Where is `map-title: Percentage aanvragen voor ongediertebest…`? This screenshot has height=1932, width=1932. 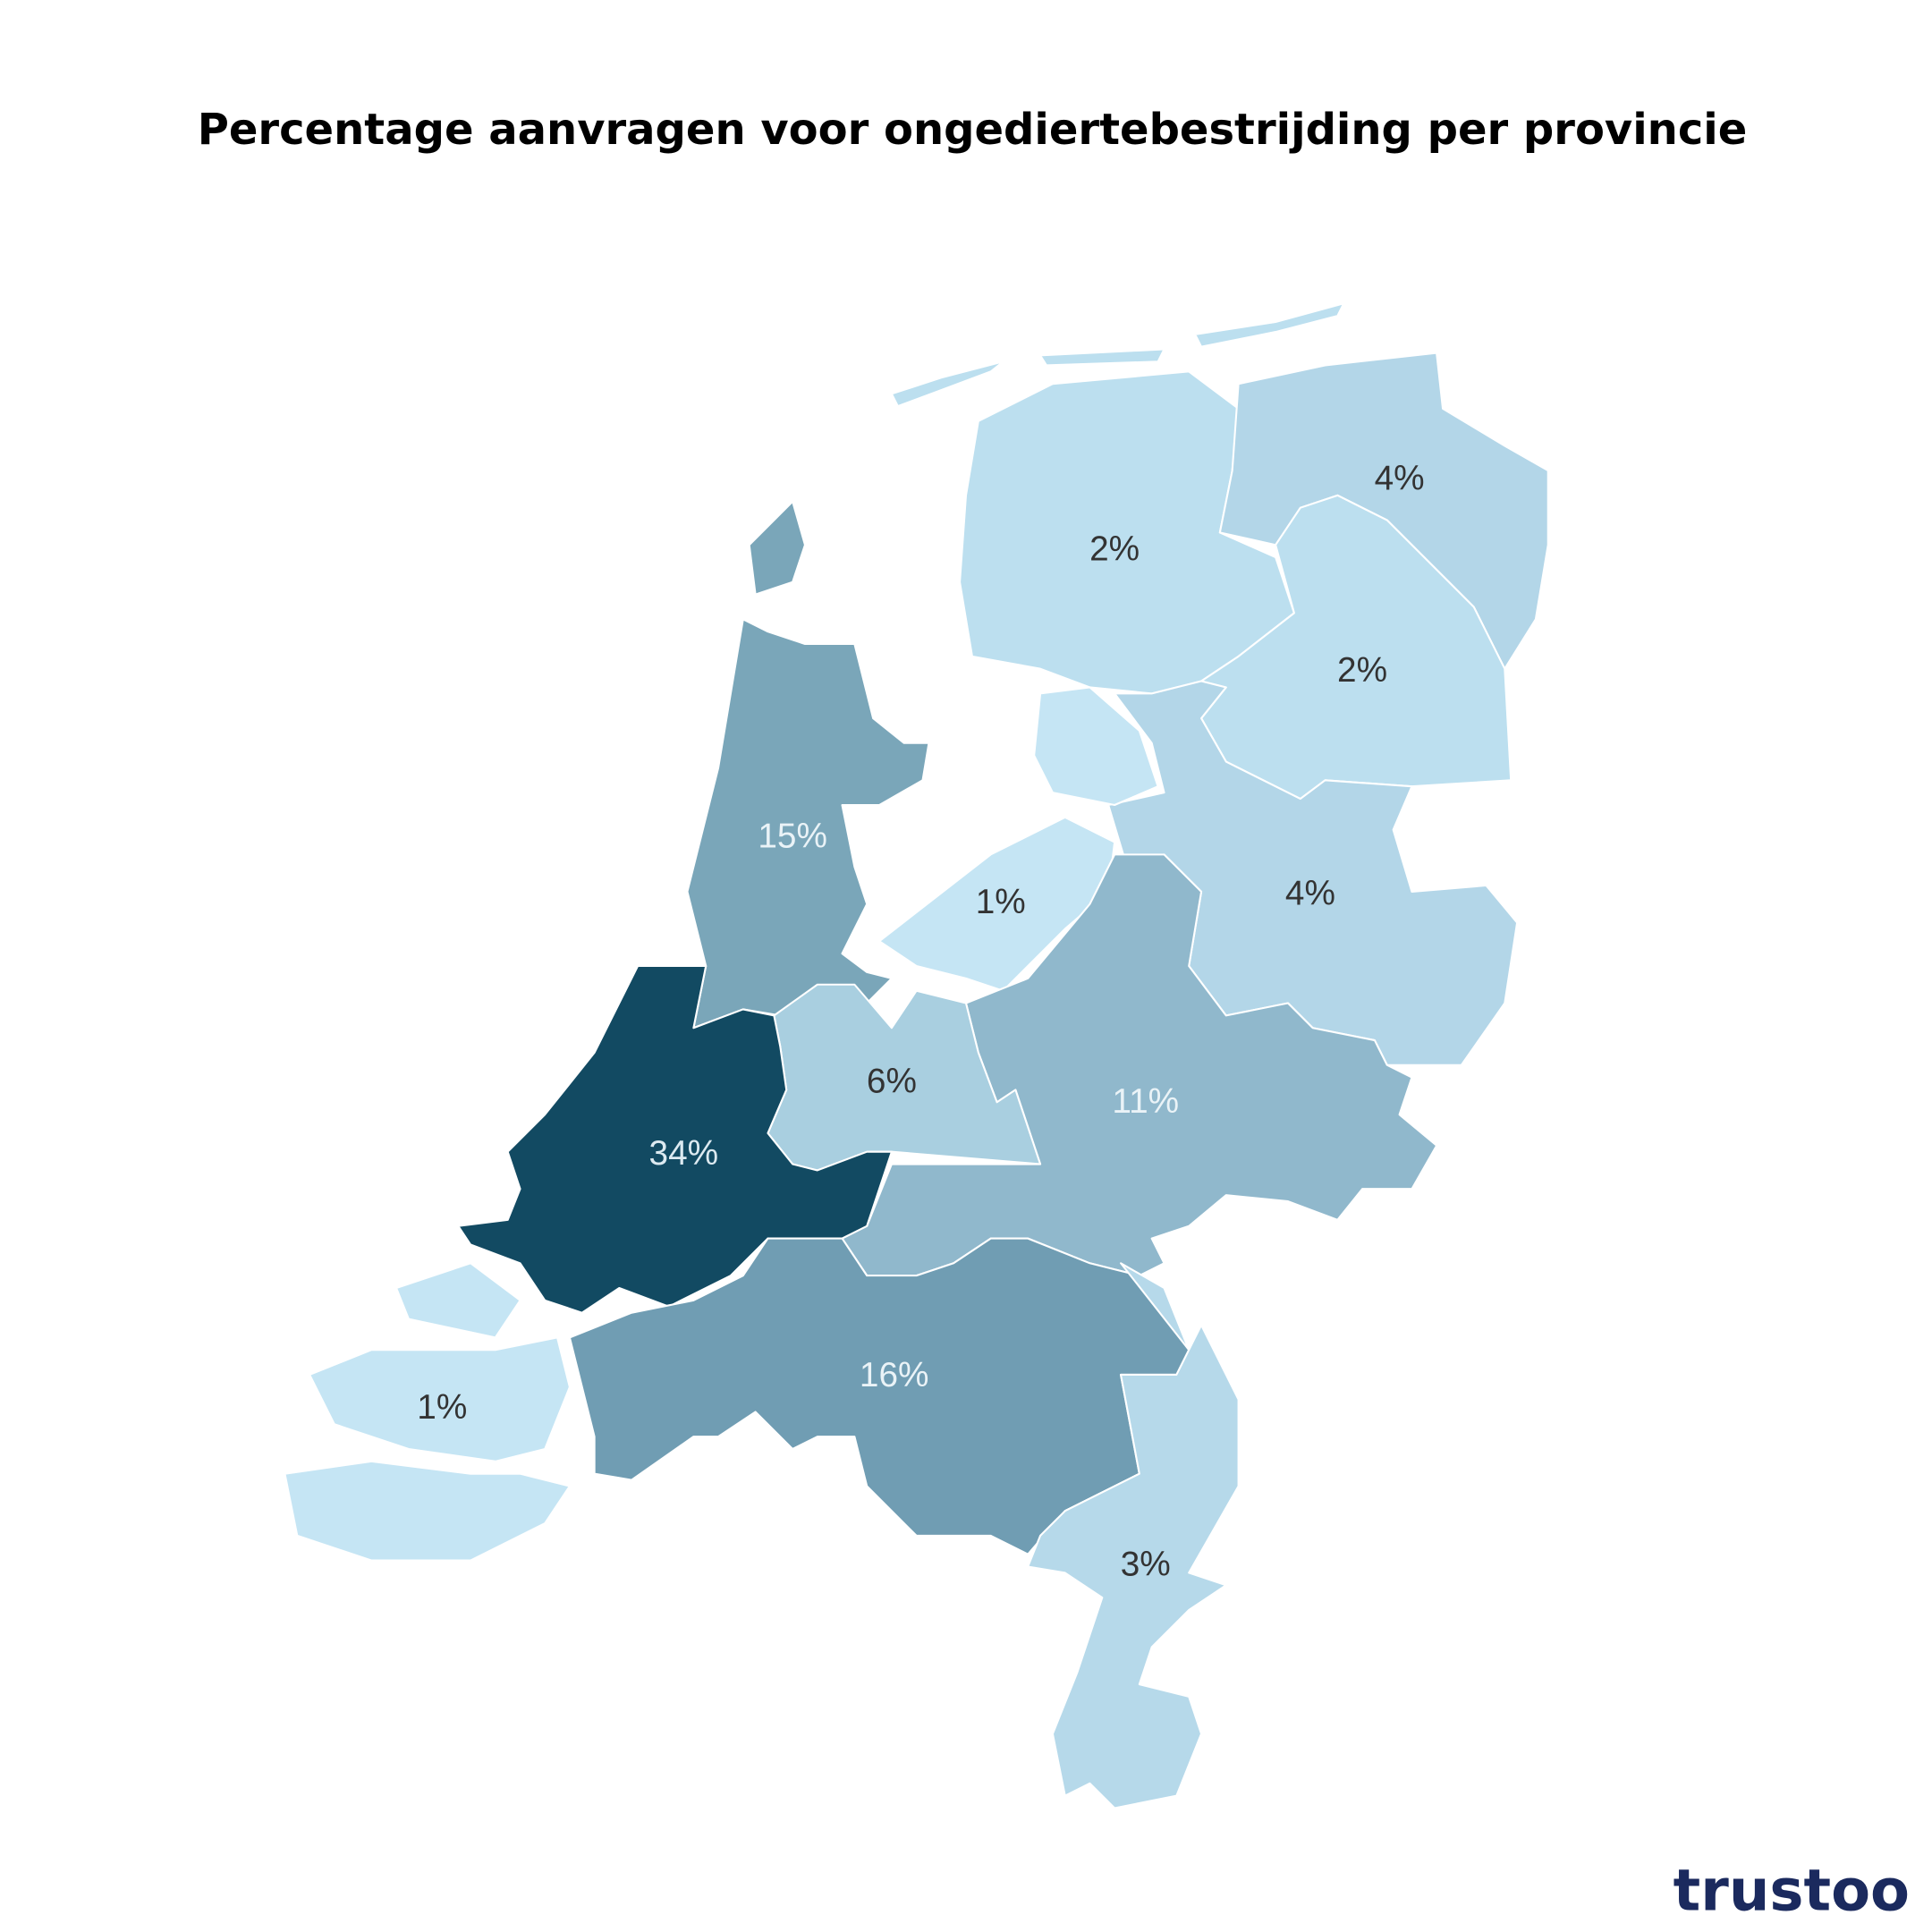 map-title: Percentage aanvragen voor ongediertebest… is located at coordinates (973, 130).